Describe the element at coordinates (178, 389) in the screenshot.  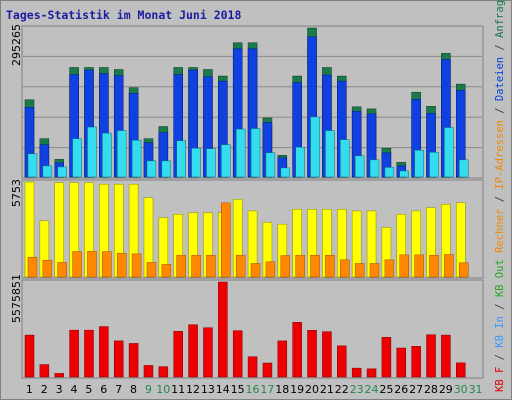
I see `x-tick-label: 11` at that location.